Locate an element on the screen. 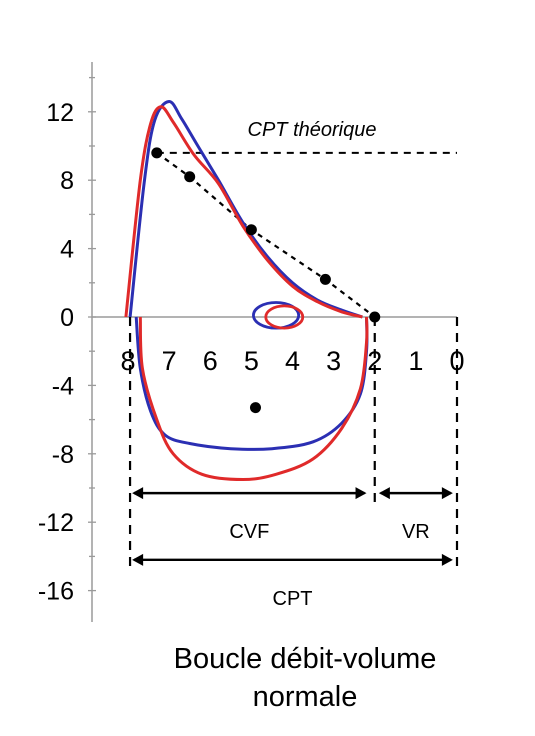  bracket-vr-arrow-right is located at coordinates (447, 493).